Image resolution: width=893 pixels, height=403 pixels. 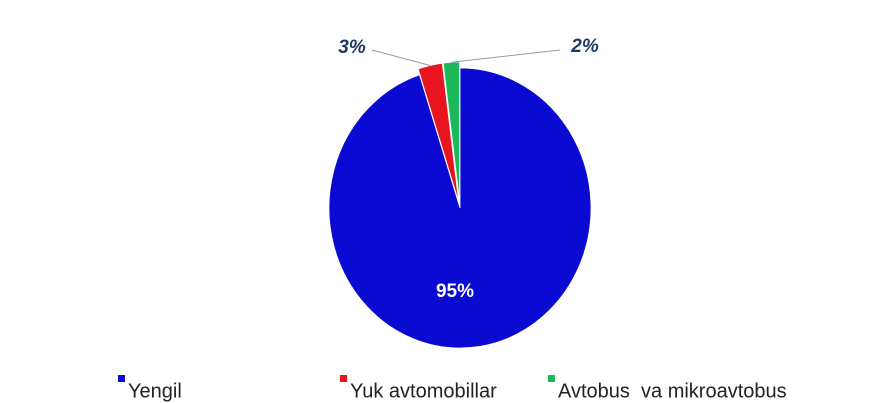 What do you see at coordinates (423, 391) in the screenshot?
I see `legend-label: Yuk avtomobillar` at bounding box center [423, 391].